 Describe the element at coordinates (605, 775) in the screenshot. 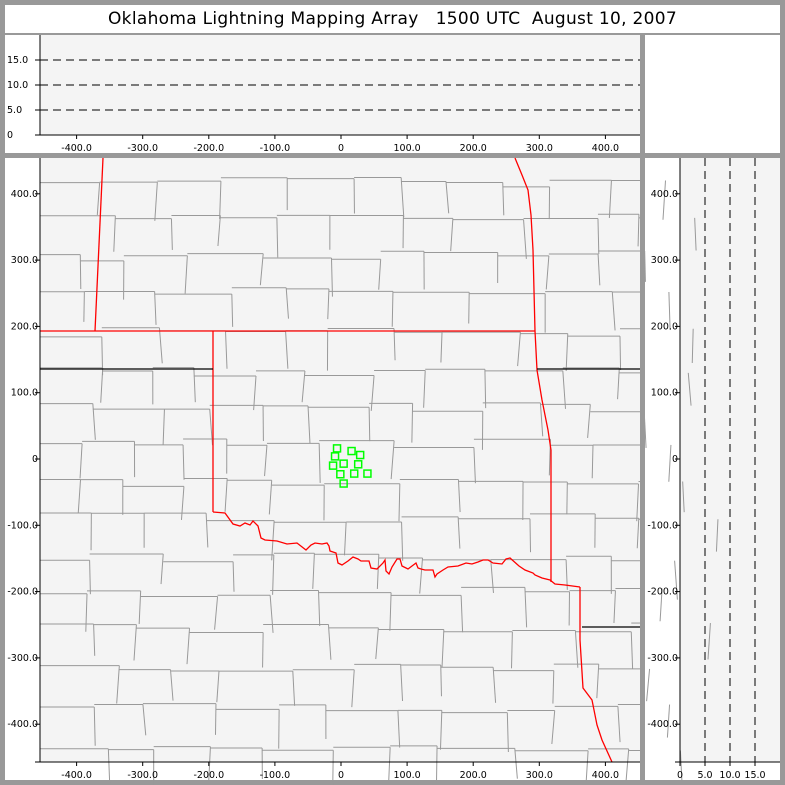

I see `map-x-tick-label: 400.0` at that location.